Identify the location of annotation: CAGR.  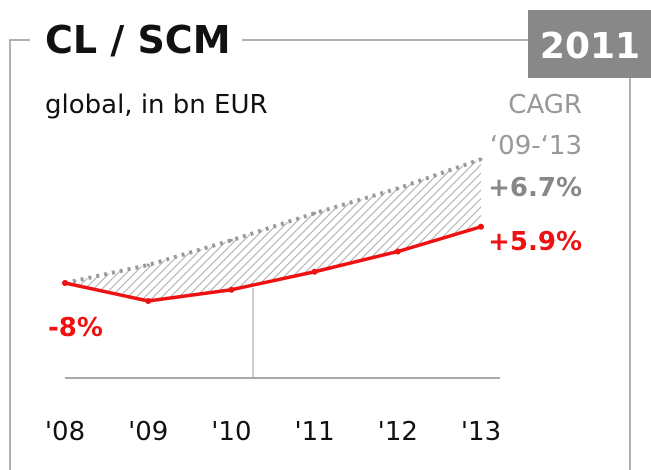
(545, 105).